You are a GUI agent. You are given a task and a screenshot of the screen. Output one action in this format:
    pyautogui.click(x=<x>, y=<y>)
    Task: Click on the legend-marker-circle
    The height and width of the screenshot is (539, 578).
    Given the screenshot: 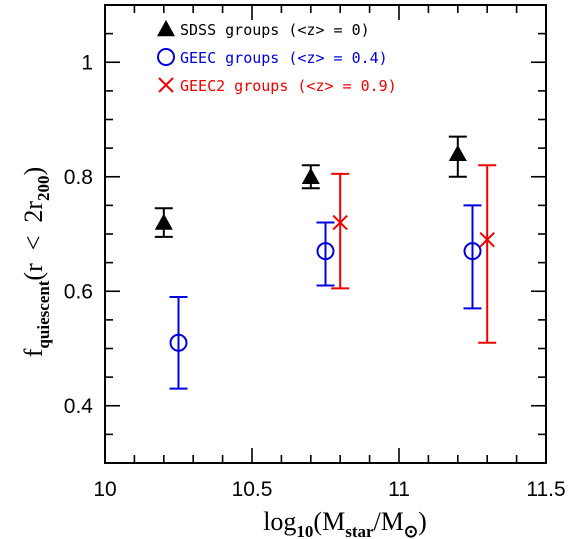 What is the action you would take?
    pyautogui.click(x=166, y=57)
    